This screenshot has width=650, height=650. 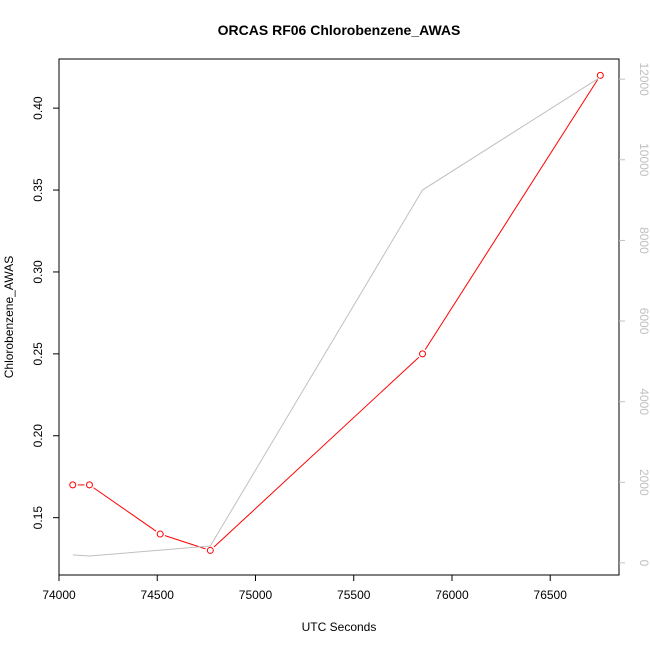 What do you see at coordinates (38, 518) in the screenshot?
I see `y-tick-label: 0.15` at bounding box center [38, 518].